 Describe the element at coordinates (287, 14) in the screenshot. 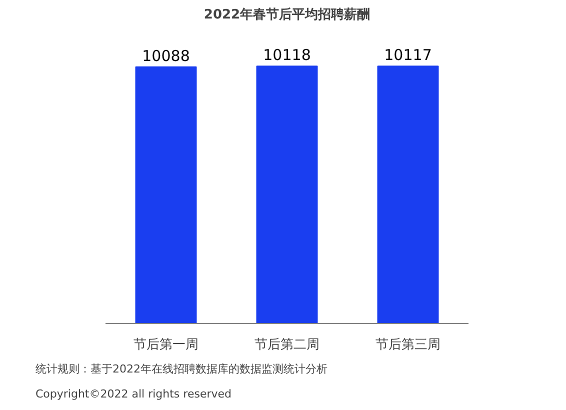

I see `chart-title: 2022年春节后平均招聘薪酬` at that location.